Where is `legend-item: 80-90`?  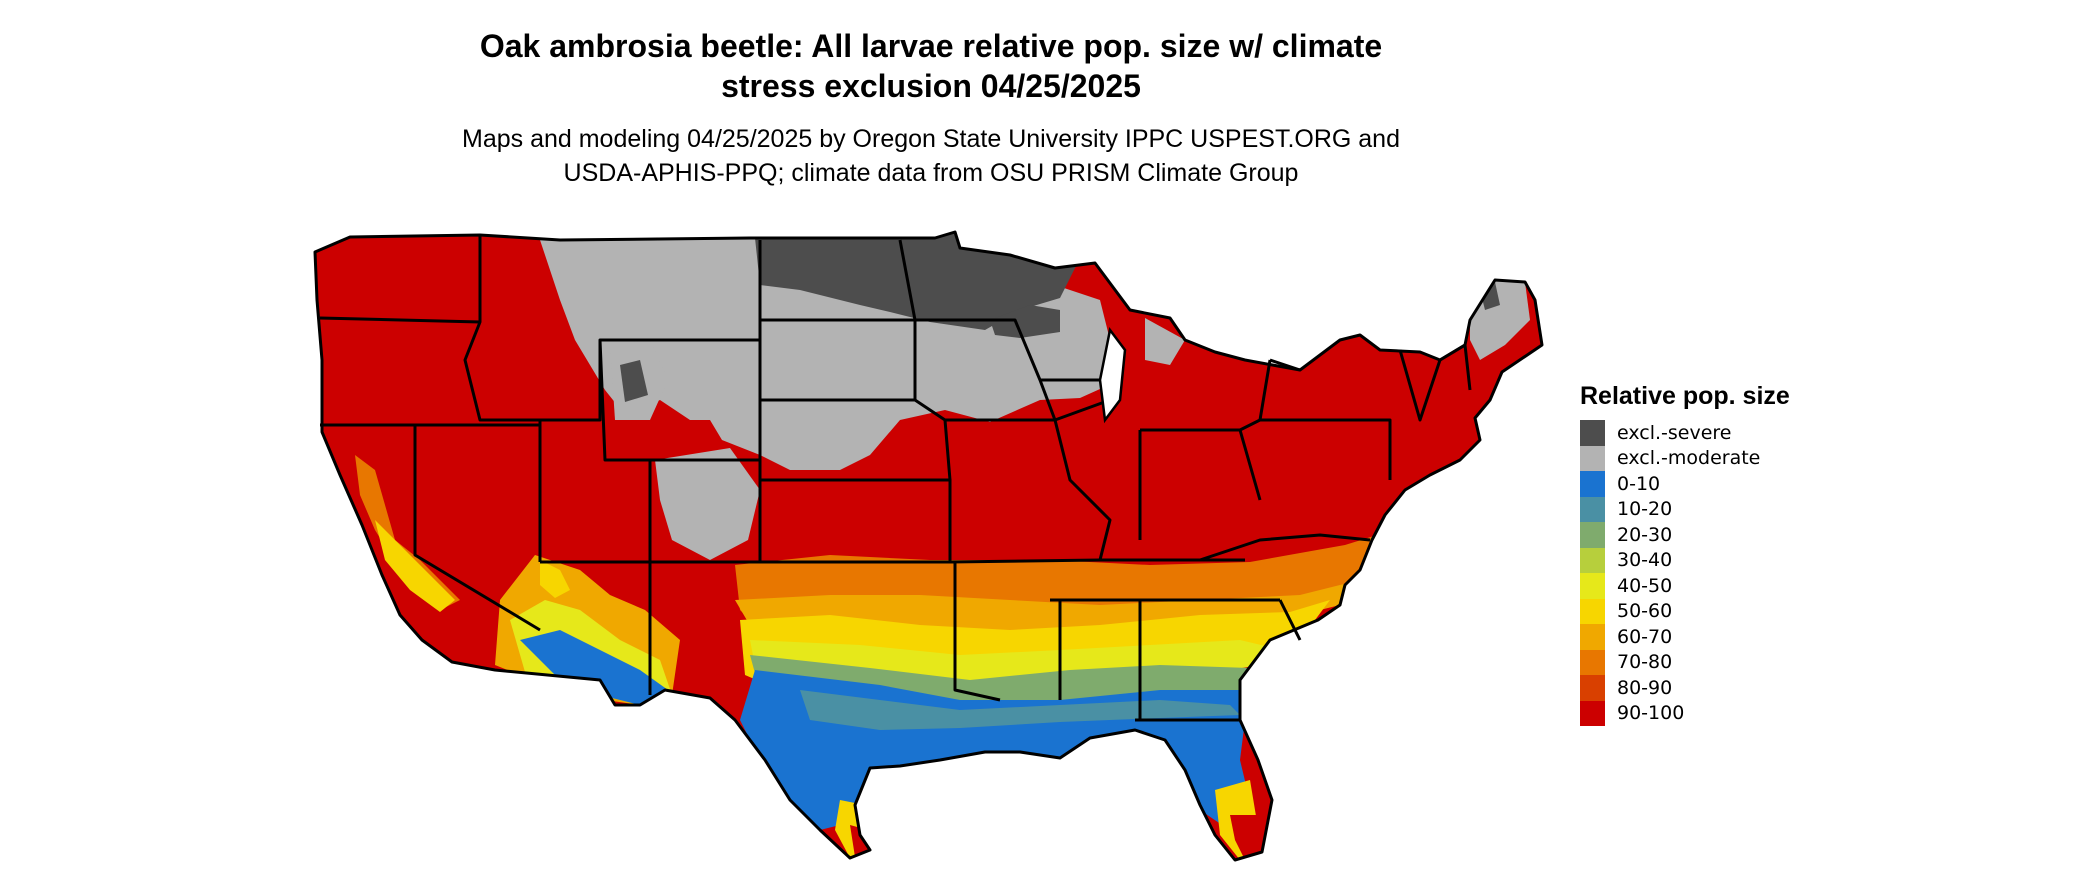 legend-item: 80-90 is located at coordinates (1685, 688).